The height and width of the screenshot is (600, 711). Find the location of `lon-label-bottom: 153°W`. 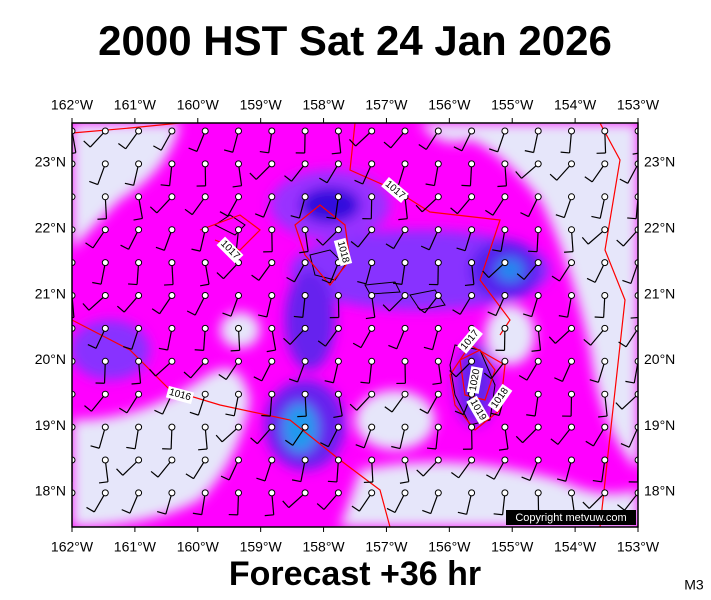

lon-label-bottom: 153°W is located at coordinates (638, 547).